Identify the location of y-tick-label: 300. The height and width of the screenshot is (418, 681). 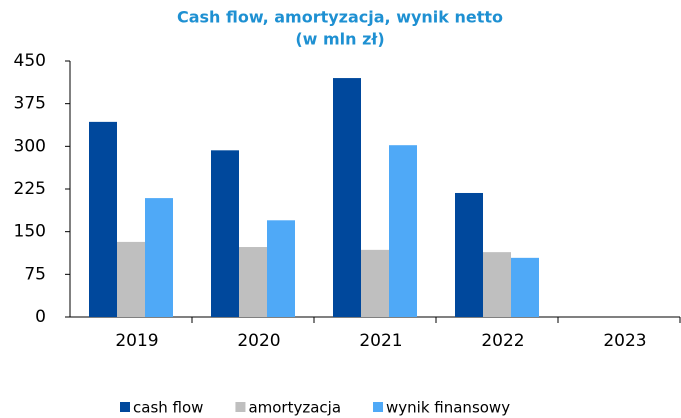
(30, 146).